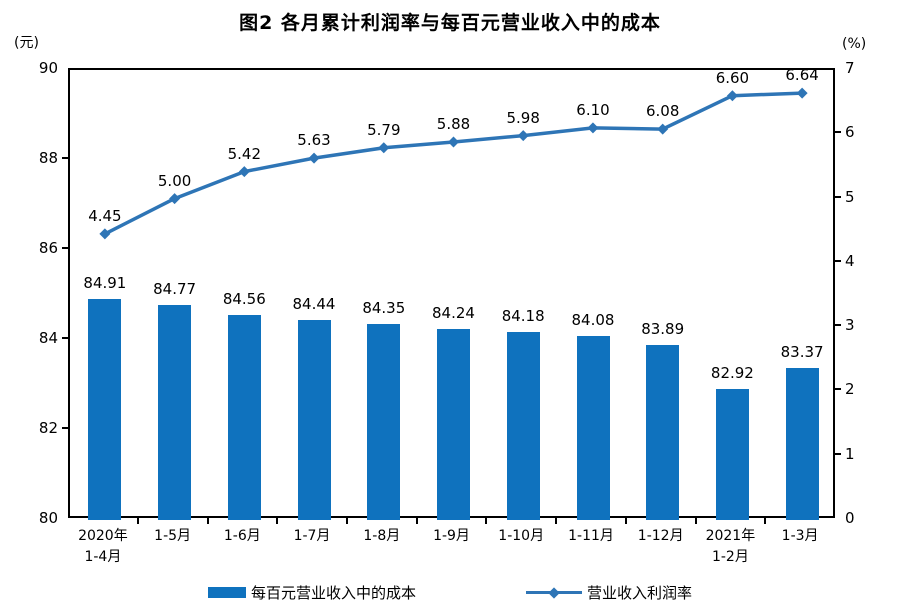 The height and width of the screenshot is (615, 900). I want to click on bar-value-label: 84.44, so click(314, 304).